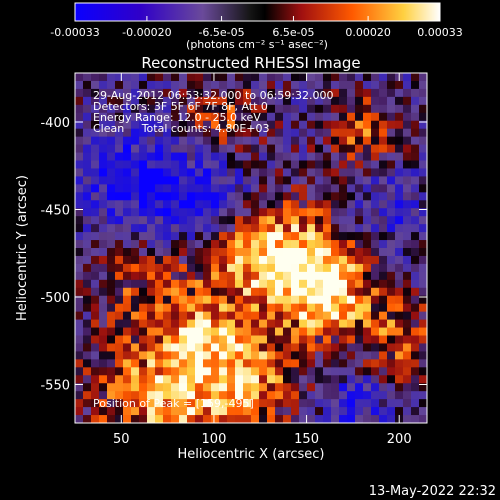 The image size is (500, 500). I want to click on colorbar-tick-label: 0.00020, so click(368, 32).